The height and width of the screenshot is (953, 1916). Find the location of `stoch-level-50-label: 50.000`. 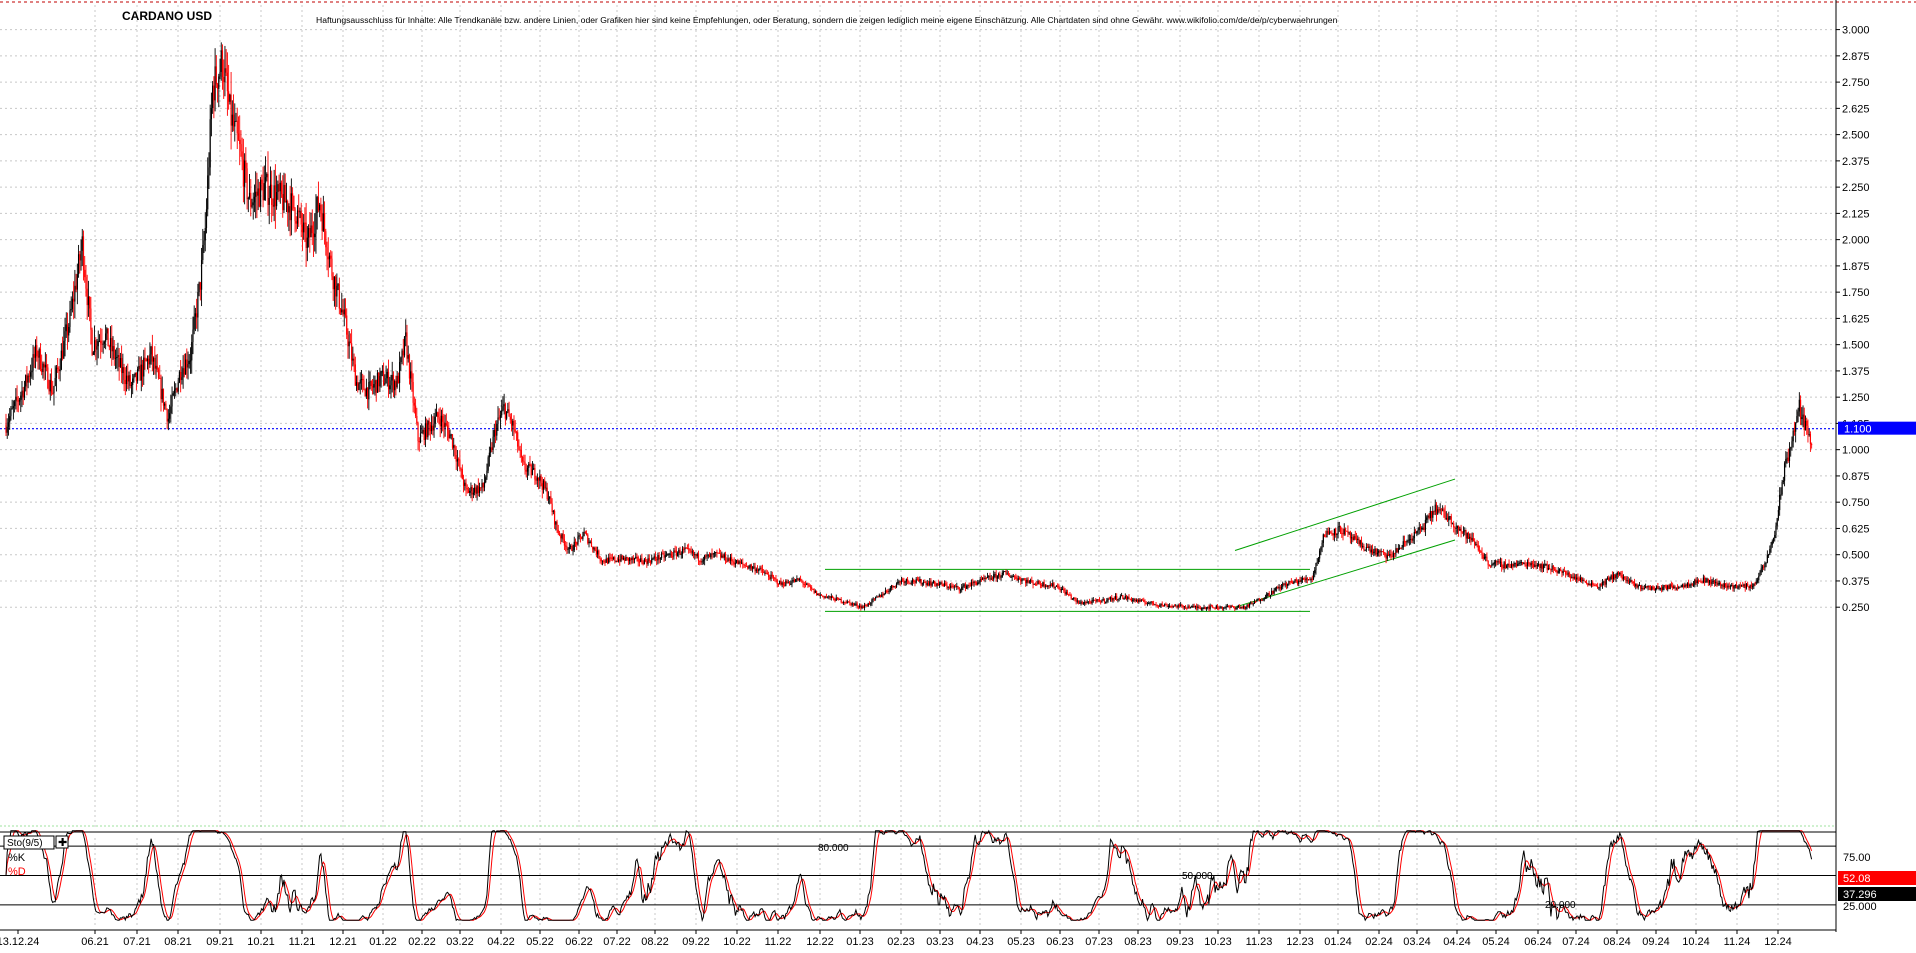

stoch-level-50-label: 50.000 is located at coordinates (1197, 876).